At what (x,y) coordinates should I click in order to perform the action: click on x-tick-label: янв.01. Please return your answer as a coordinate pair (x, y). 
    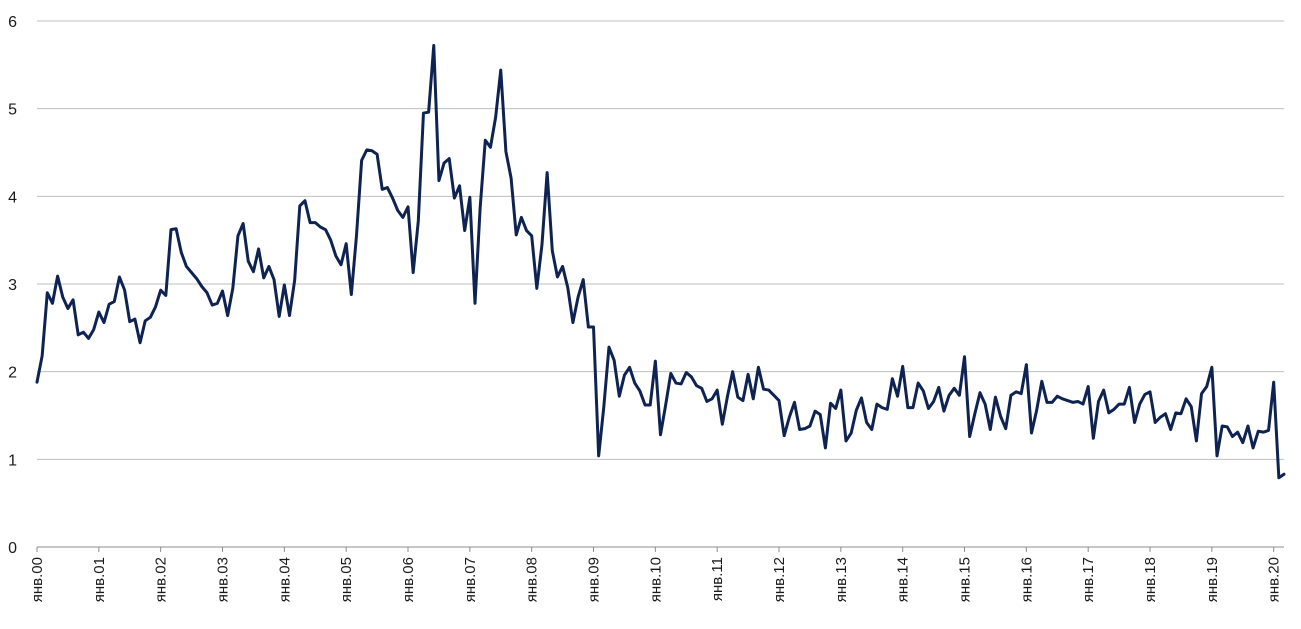
    Looking at the image, I should click on (99, 579).